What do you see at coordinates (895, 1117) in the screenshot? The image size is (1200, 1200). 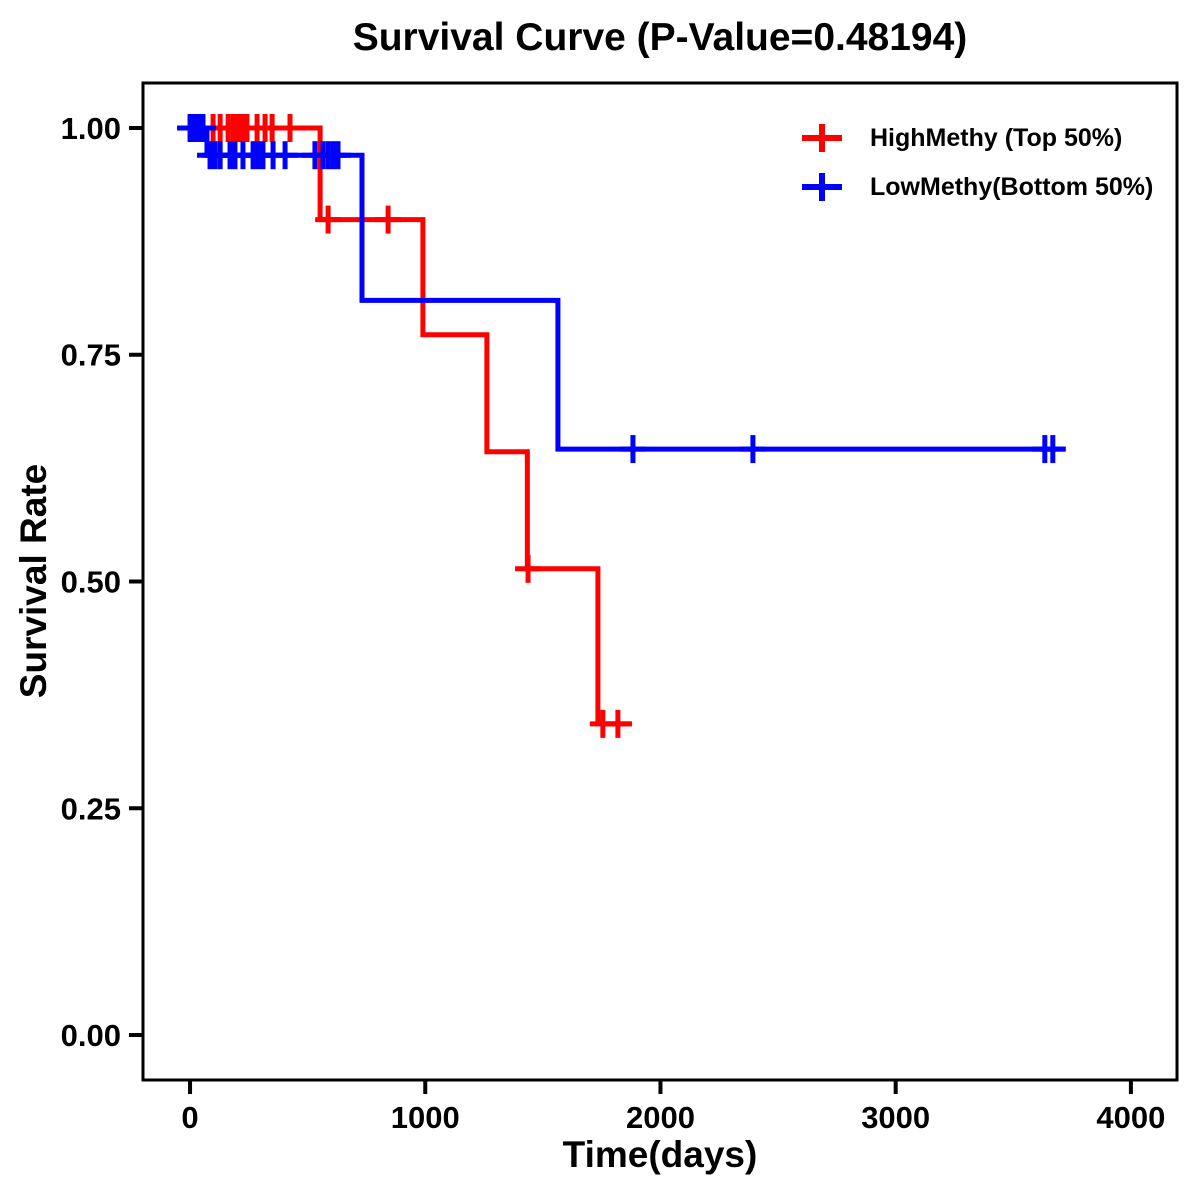 I see `x-axis-tick-label: 3000` at bounding box center [895, 1117].